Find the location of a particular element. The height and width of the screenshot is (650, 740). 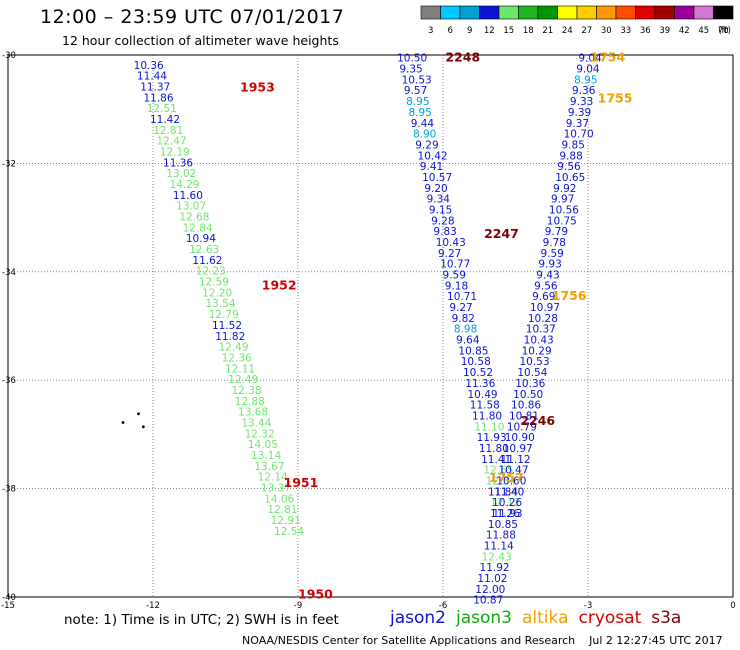

wave-height-value: 12.32 is located at coordinates (260, 434).